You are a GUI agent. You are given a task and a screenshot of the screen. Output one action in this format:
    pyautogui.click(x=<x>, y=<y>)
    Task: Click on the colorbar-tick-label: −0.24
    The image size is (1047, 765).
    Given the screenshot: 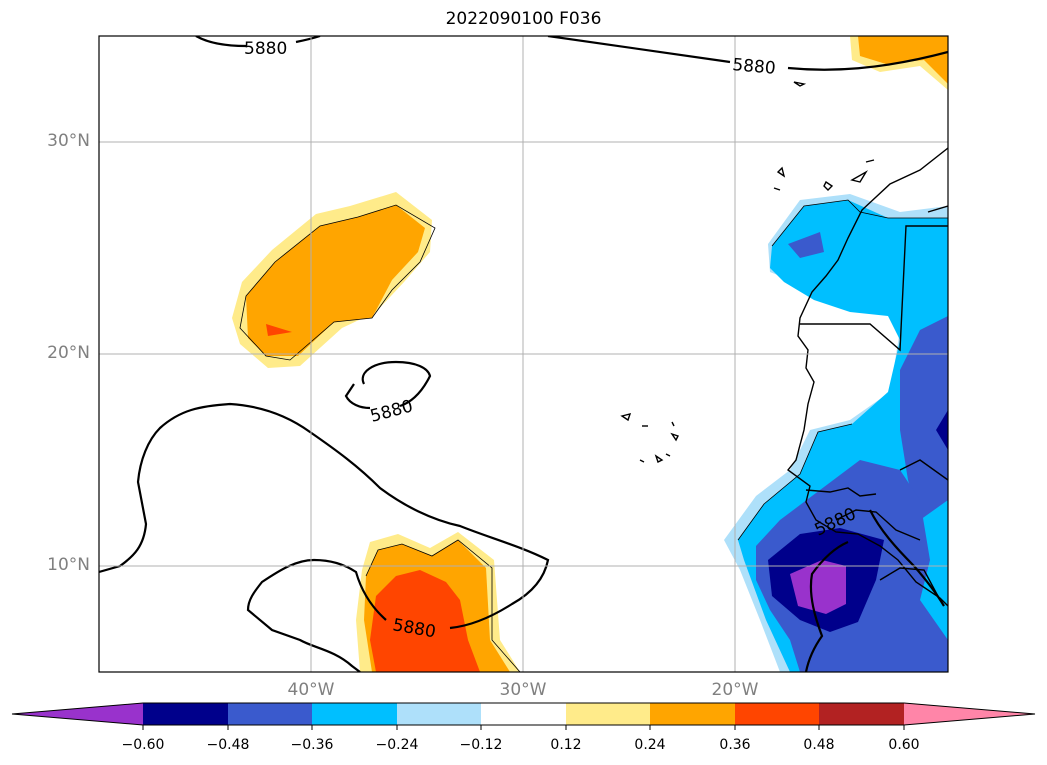 What is the action you would take?
    pyautogui.click(x=397, y=745)
    